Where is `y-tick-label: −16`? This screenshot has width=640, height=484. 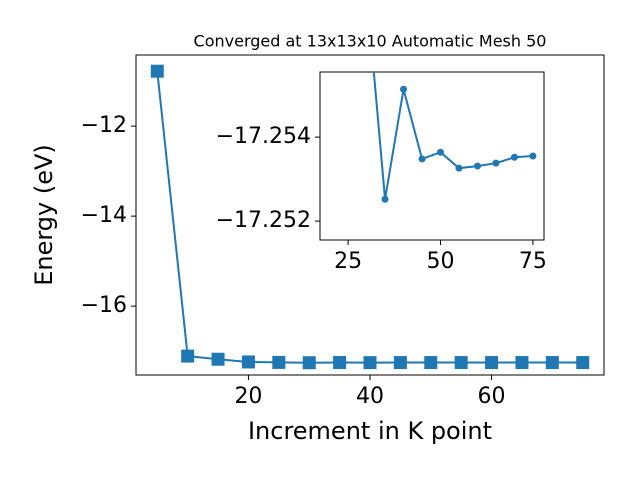 y-tick-label: −16 is located at coordinates (104, 305).